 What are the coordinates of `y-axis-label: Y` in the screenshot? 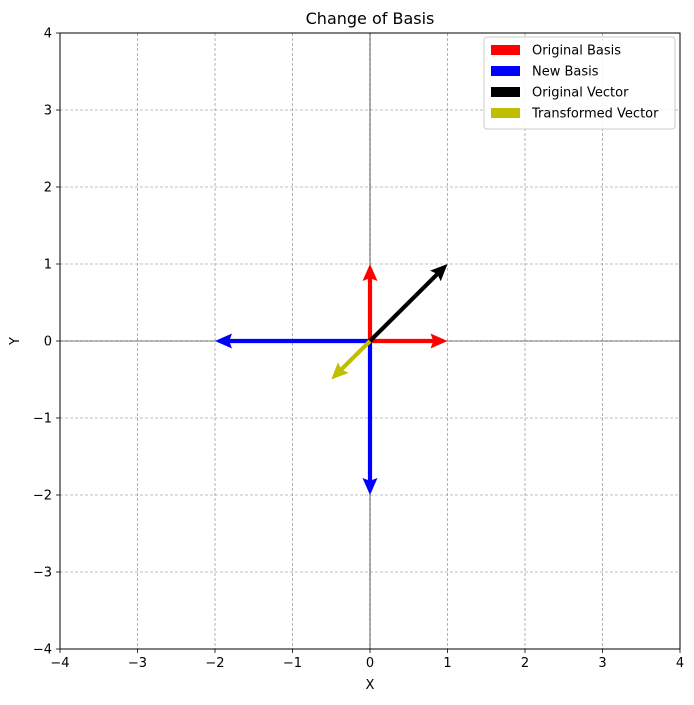 It's located at (15, 341).